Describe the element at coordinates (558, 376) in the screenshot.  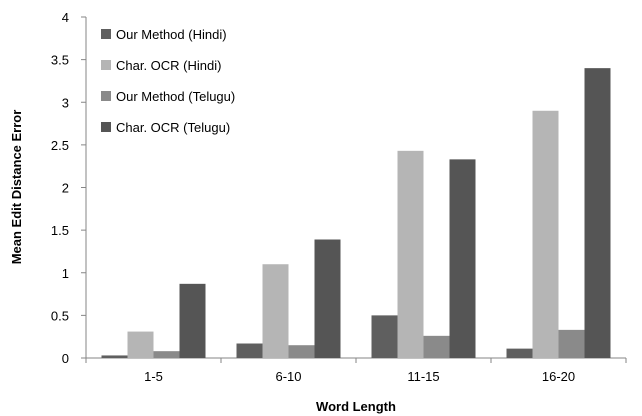
I see `x-tick-label: 16-20` at that location.